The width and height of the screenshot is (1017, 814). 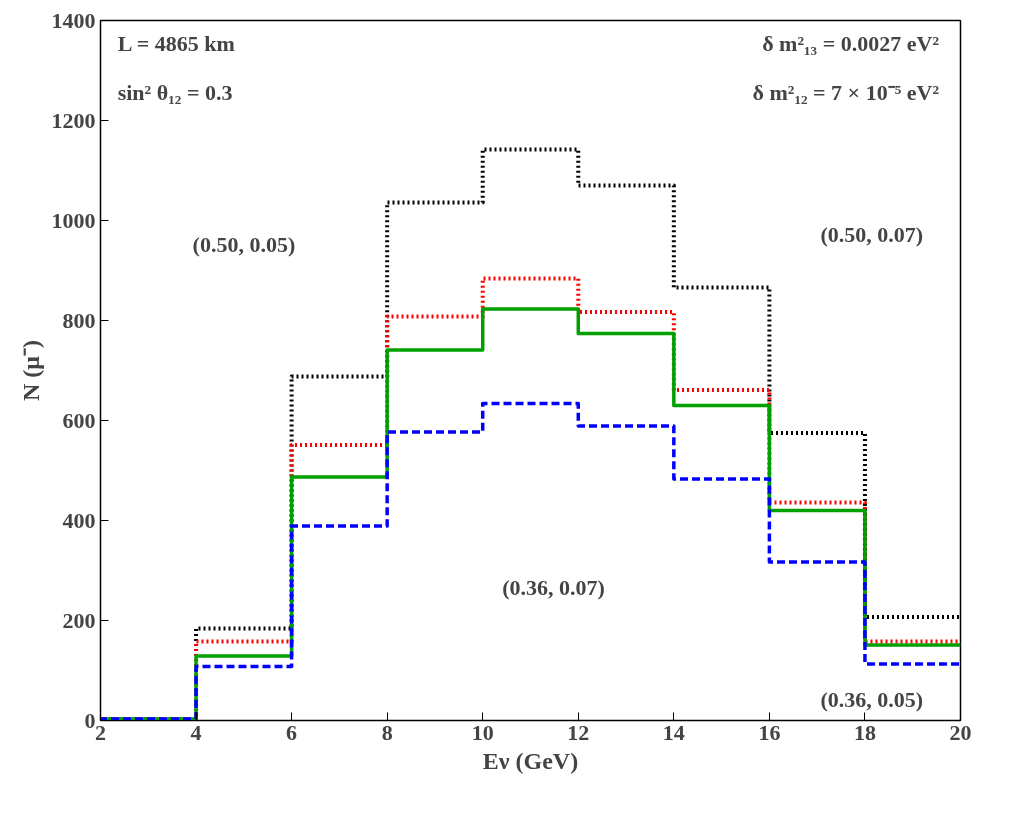 I want to click on y-tick-label: 600, so click(x=79, y=420).